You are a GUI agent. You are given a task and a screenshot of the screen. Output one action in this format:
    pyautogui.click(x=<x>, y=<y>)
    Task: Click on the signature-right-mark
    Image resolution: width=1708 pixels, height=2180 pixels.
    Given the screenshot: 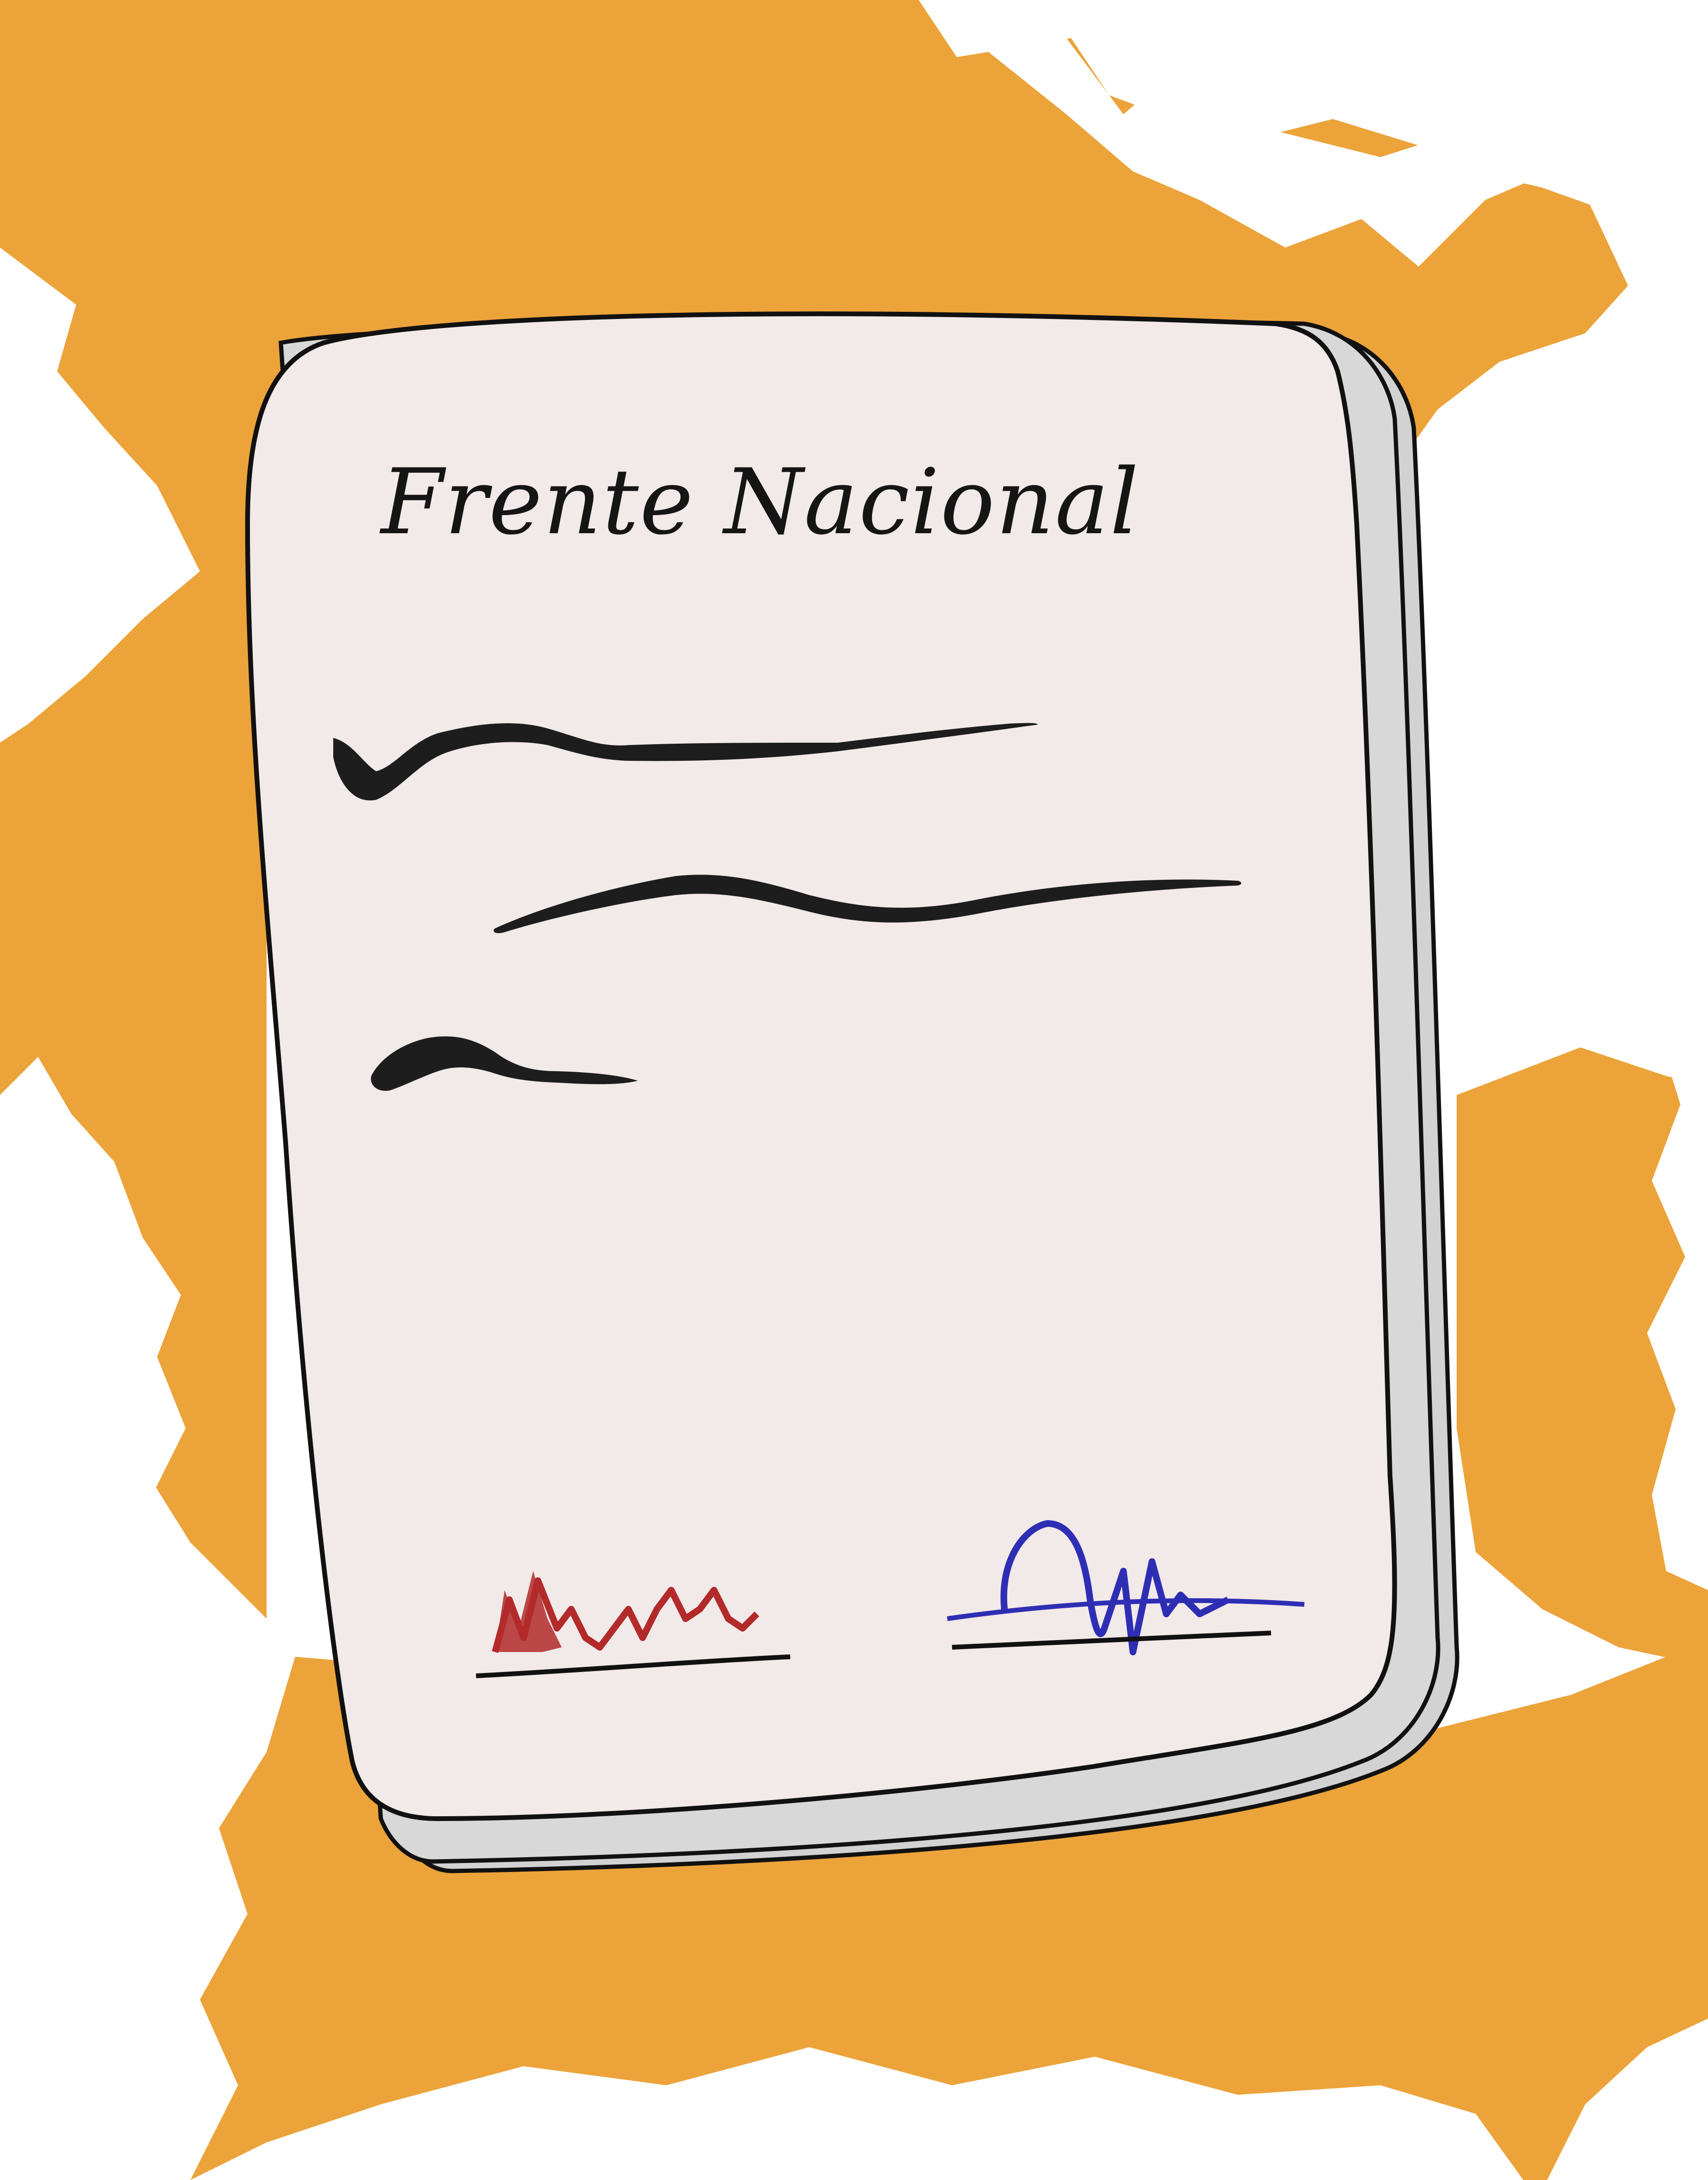 What is the action you would take?
    pyautogui.click(x=1115, y=1587)
    